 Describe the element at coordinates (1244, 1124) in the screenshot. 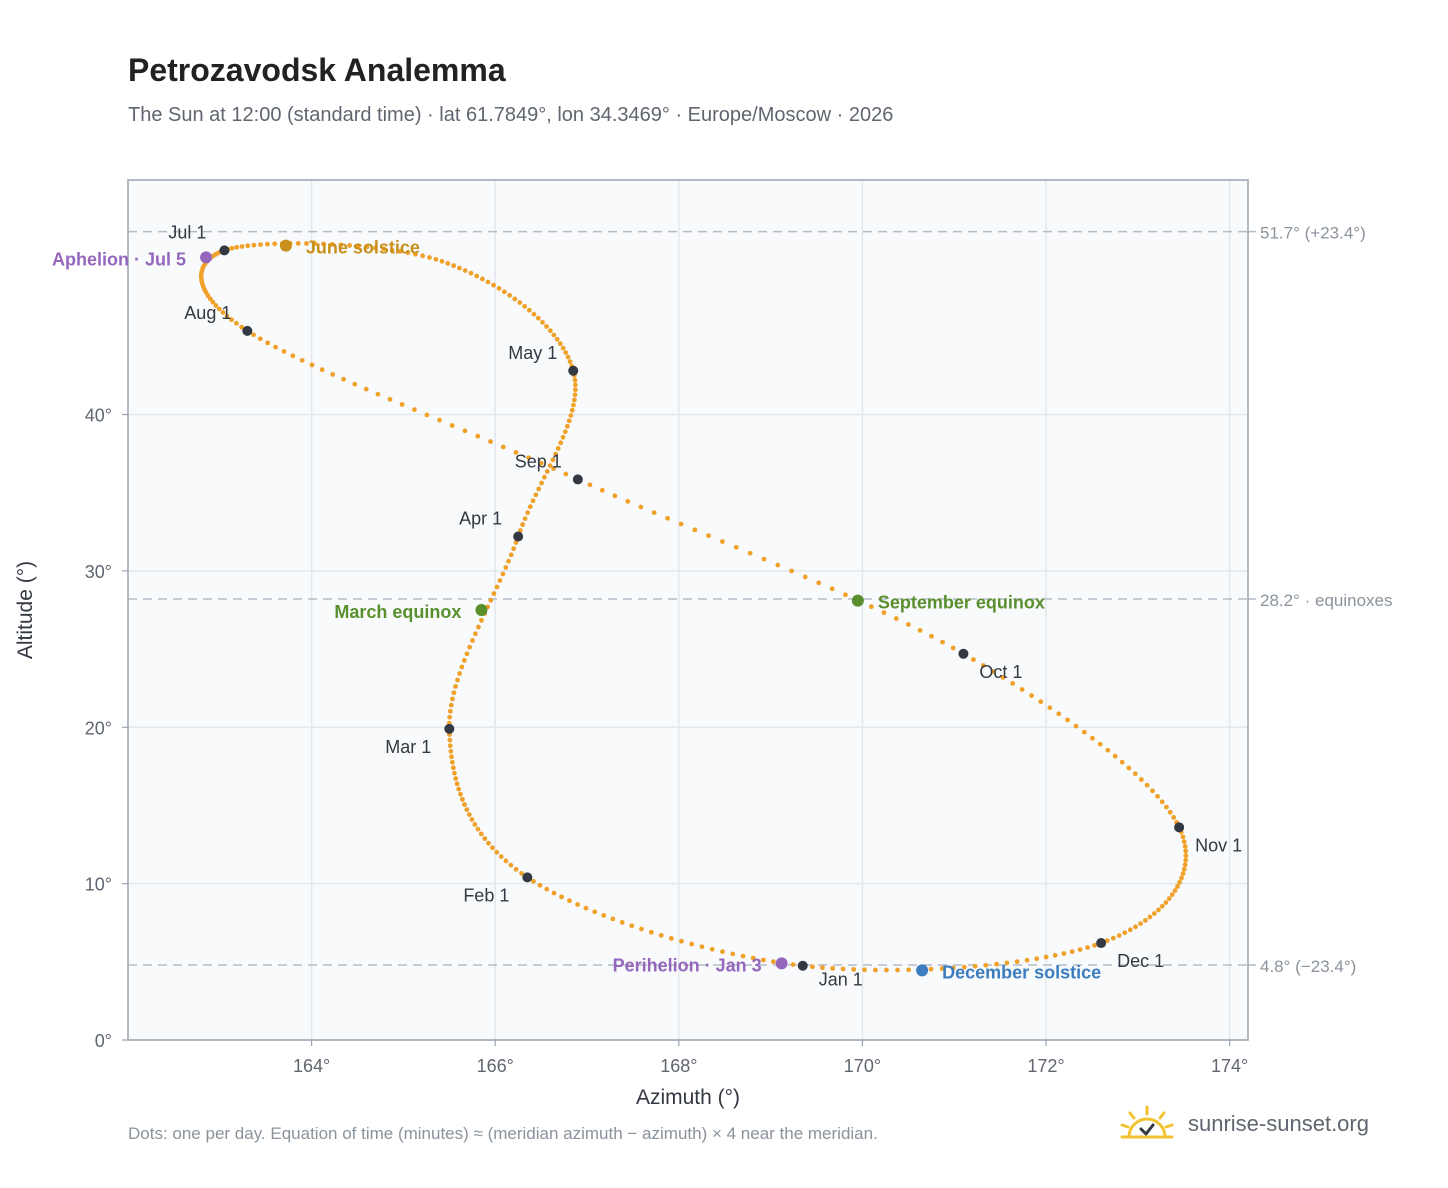

I see `brand: sunrise-sunset.org` at that location.